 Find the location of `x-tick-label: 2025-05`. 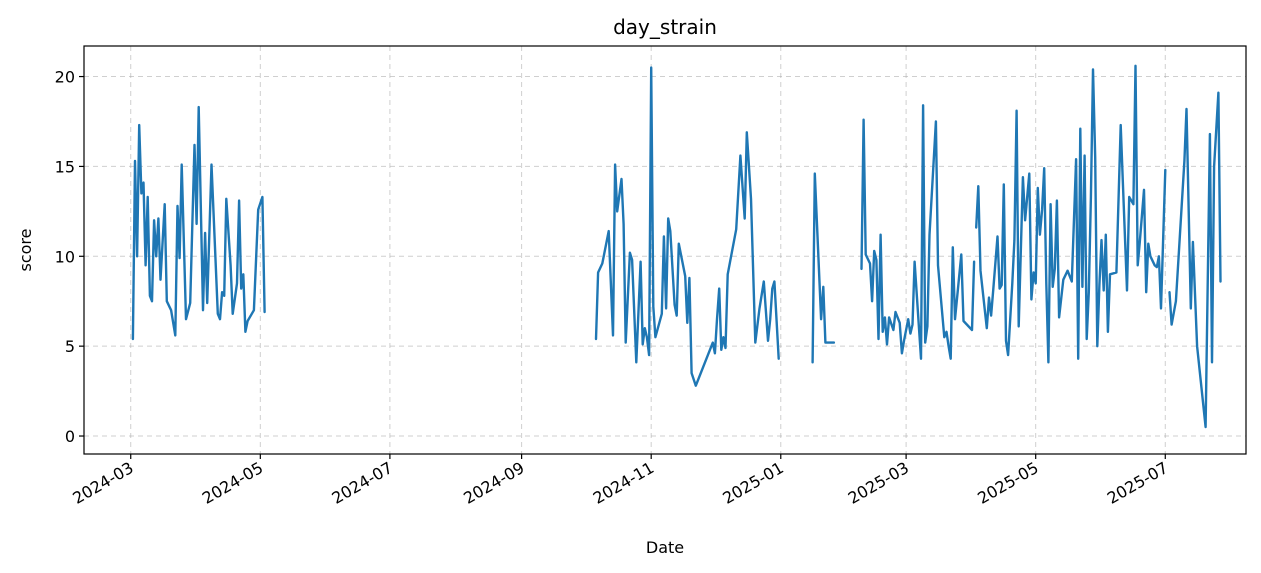

x-tick-label: 2025-05 is located at coordinates (1007, 483).